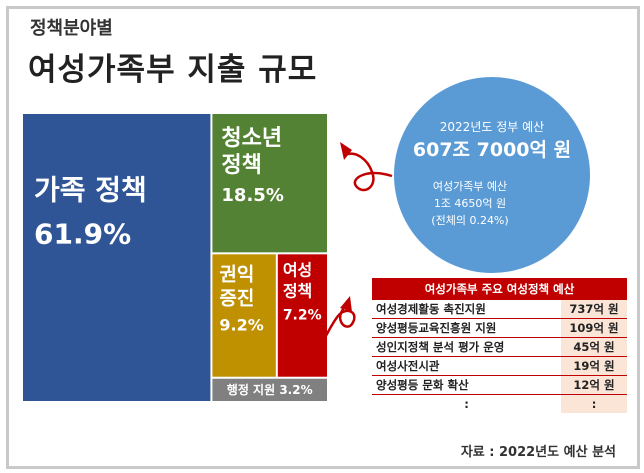  What do you see at coordinates (492, 175) in the screenshot?
I see `budget-circle` at bounding box center [492, 175].